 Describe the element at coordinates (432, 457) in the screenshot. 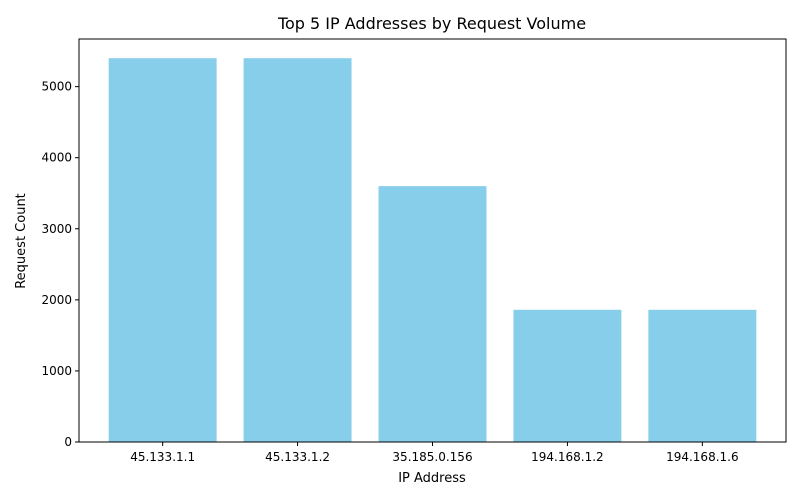

I see `x-tick-label: 35.185.0.156` at that location.